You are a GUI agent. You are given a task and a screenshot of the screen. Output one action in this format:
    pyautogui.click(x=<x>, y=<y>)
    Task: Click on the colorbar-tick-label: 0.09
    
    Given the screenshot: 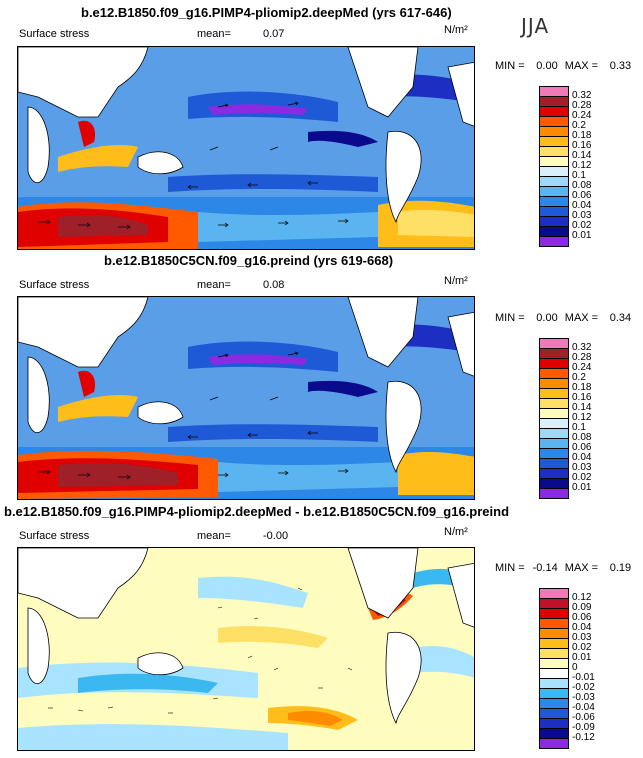 What is the action you would take?
    pyautogui.click(x=582, y=607)
    